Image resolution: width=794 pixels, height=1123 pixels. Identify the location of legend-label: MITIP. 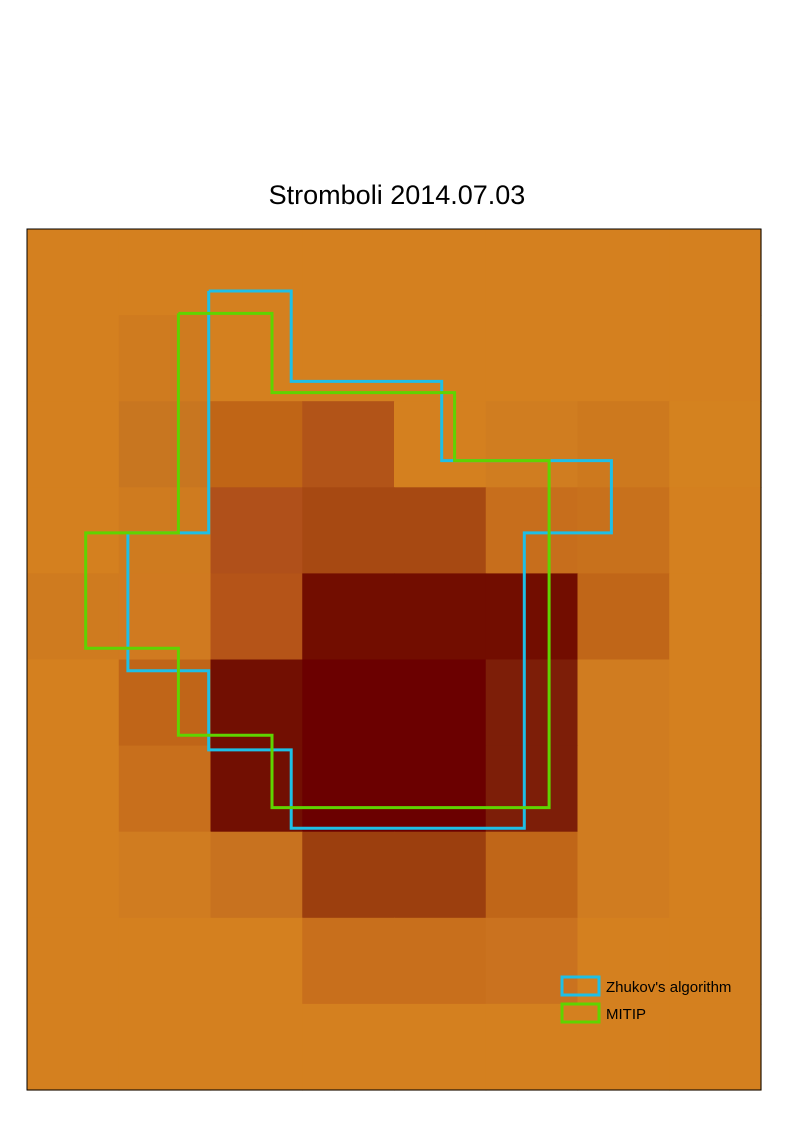
(626, 1014).